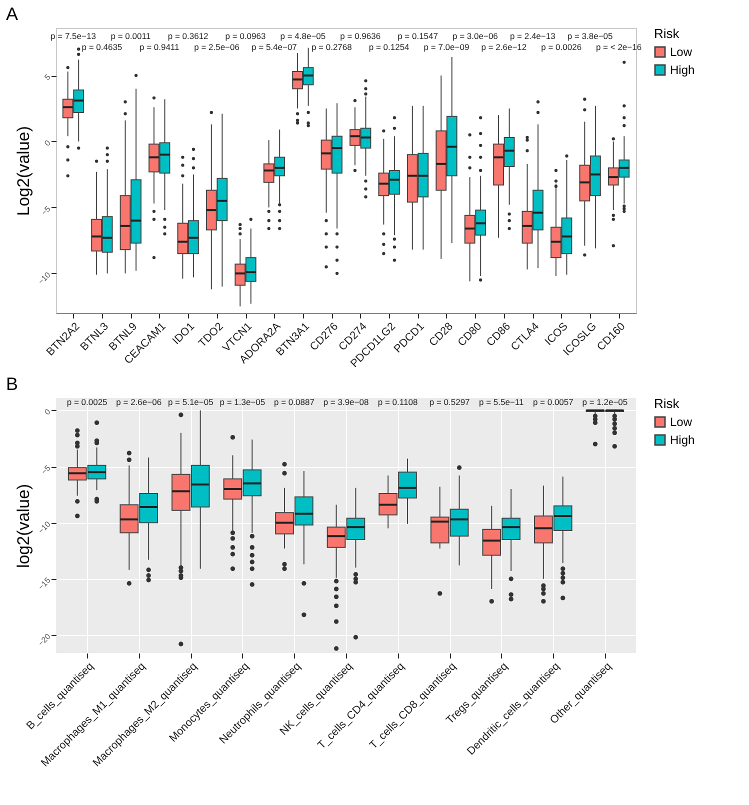  I want to click on annotation: p = 0.0887, so click(294, 402).